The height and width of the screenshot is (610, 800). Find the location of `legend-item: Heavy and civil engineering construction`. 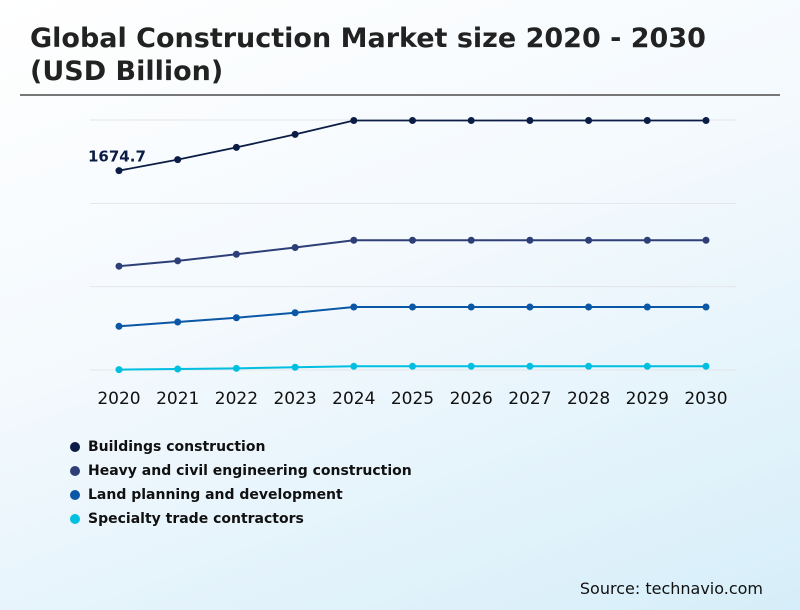

legend-item: Heavy and civil engineering construction is located at coordinates (241, 471).